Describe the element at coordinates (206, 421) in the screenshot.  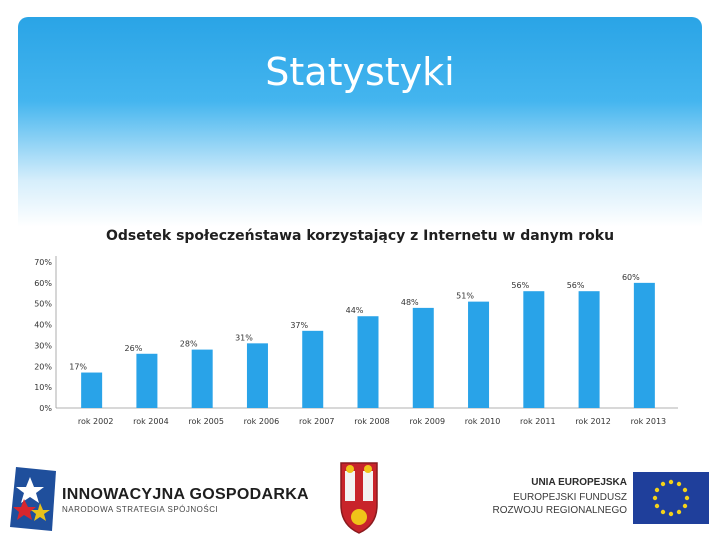
I see `x-tick-label: rok 2005` at that location.